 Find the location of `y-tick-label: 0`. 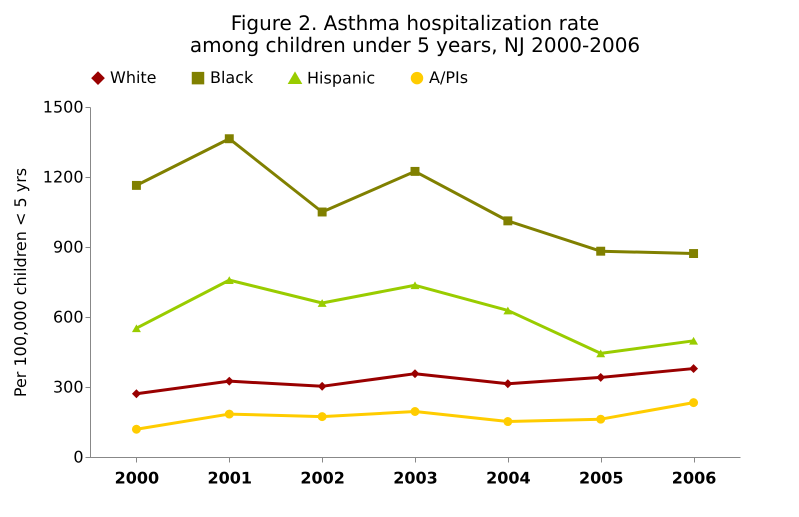

y-tick-label: 0 is located at coordinates (78, 457).